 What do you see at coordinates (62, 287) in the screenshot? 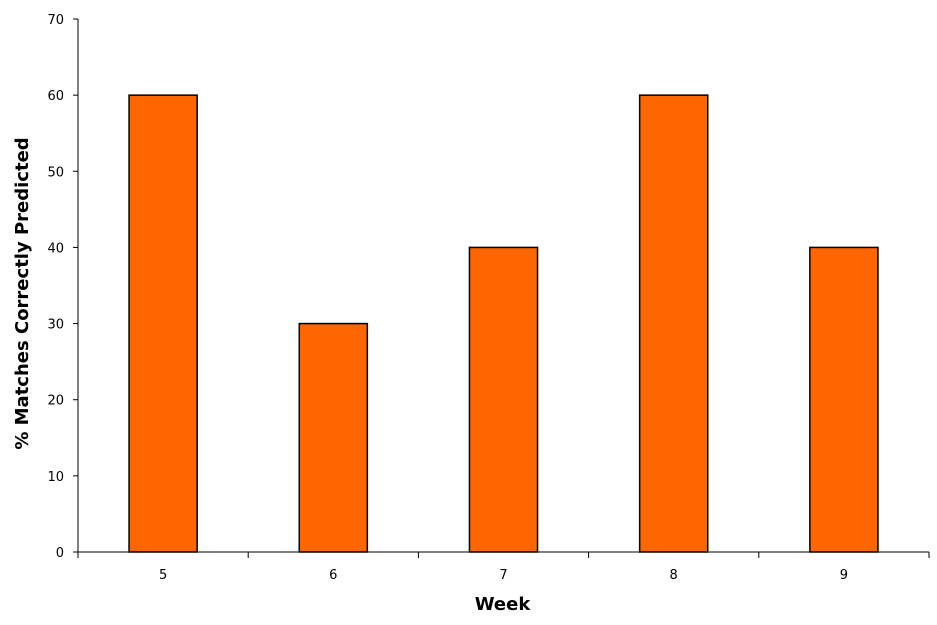
I see `y-axis-ticks: 0 10 20 30 40 50 60 70` at bounding box center [62, 287].